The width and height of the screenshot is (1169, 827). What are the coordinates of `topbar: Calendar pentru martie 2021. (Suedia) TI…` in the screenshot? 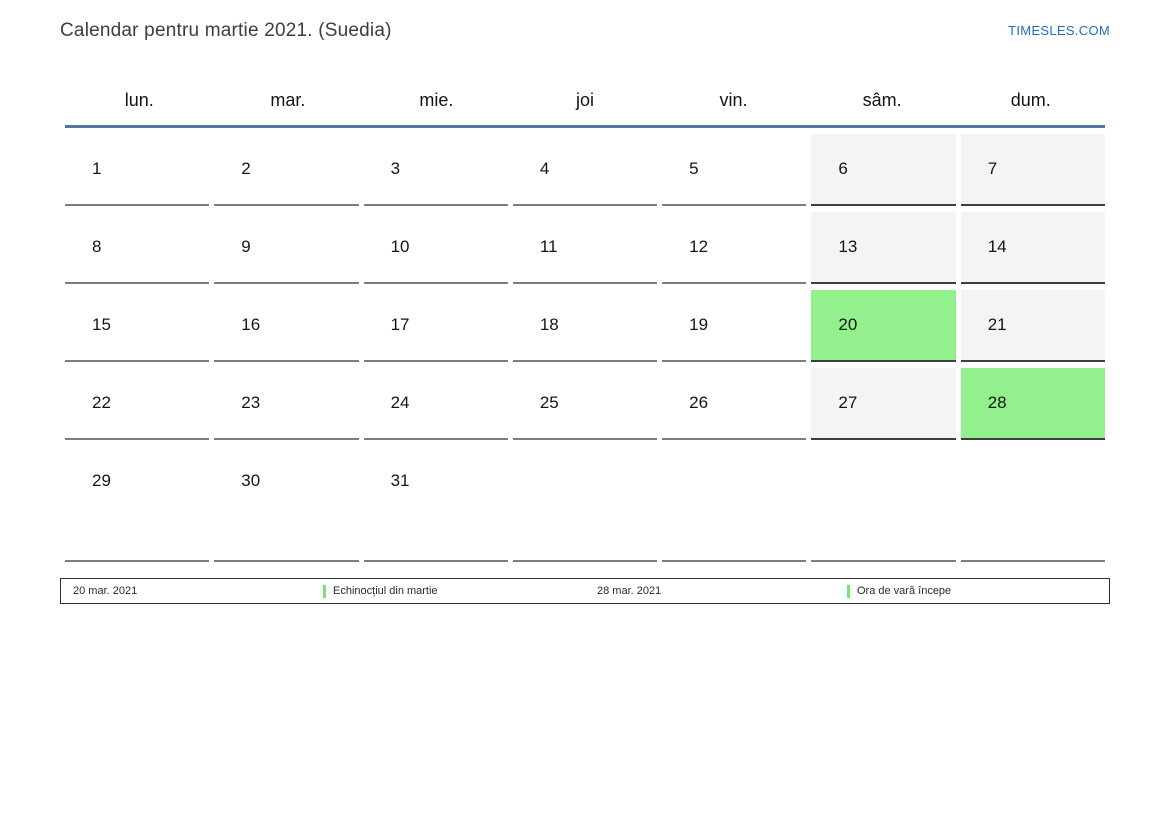 It's located at (584, 23).